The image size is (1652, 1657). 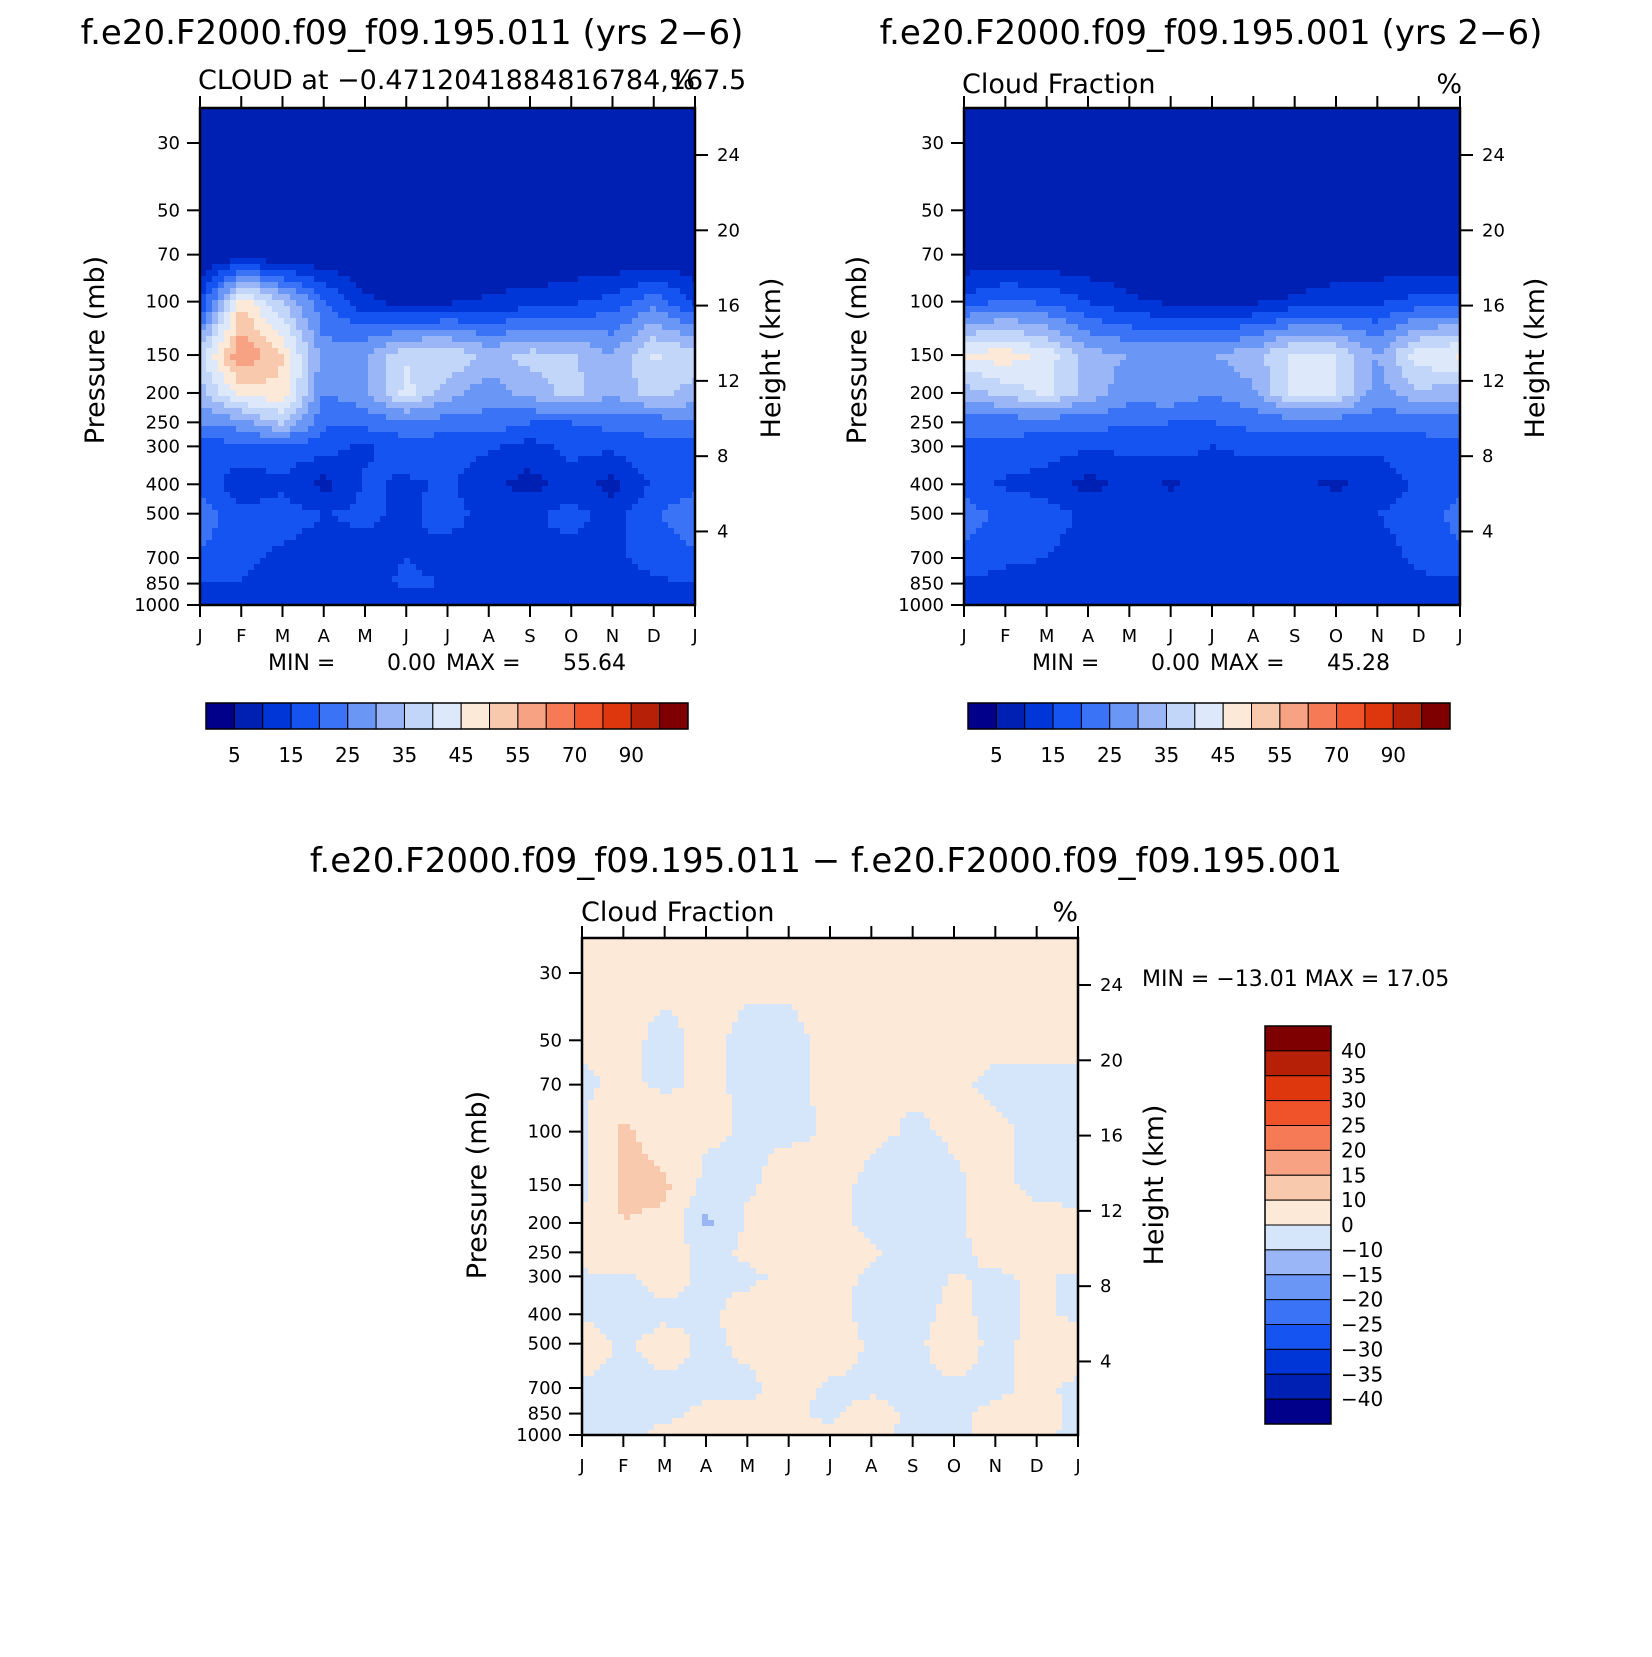 I want to click on panel-1-contour-field, so click(x=448, y=357).